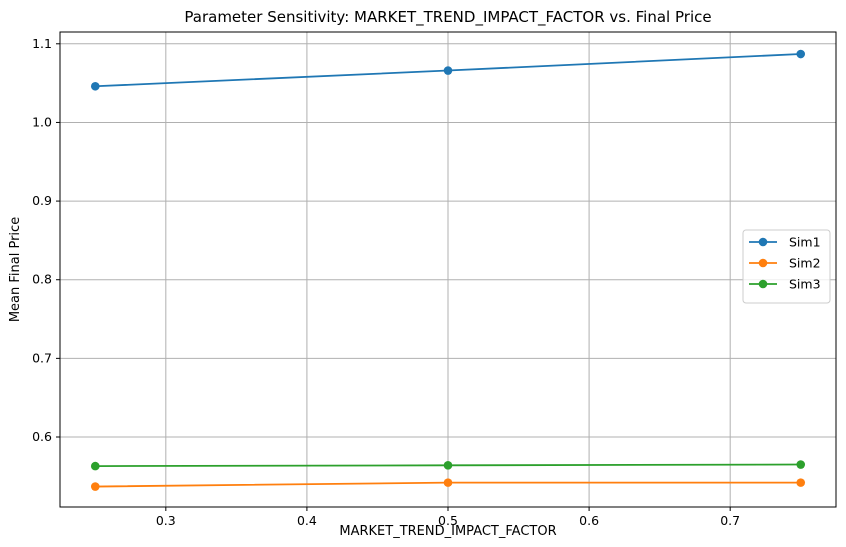  Describe the element at coordinates (42, 436) in the screenshot. I see `y-tick-label: 0.6` at that location.